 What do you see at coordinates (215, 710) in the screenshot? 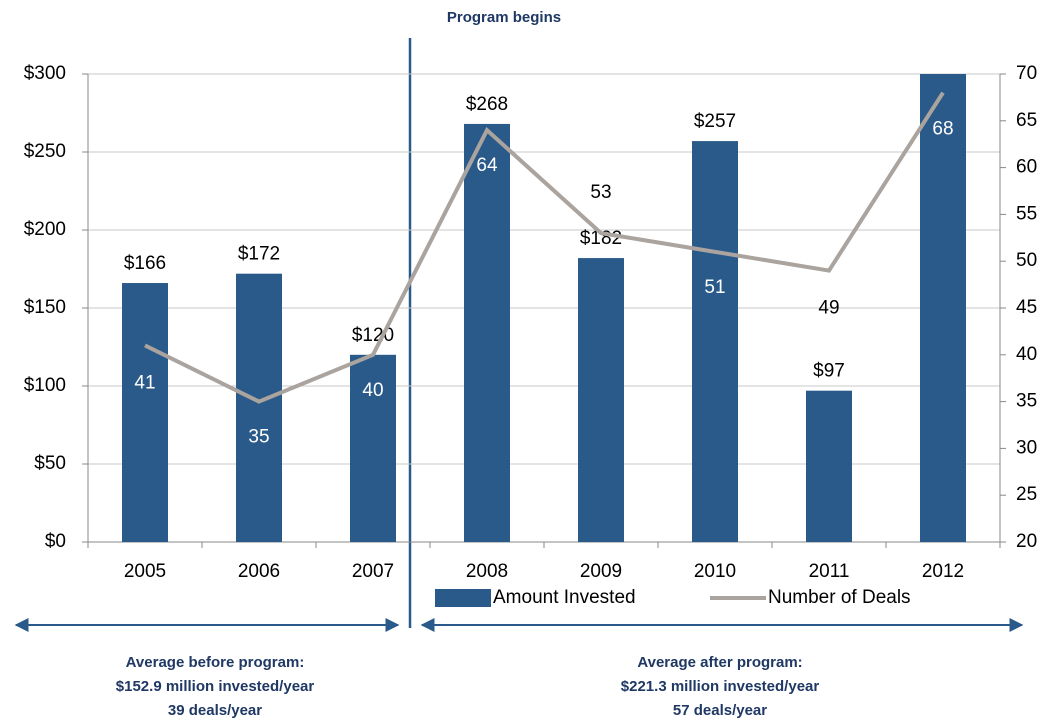
I see `annotation: 39 deals/year` at bounding box center [215, 710].